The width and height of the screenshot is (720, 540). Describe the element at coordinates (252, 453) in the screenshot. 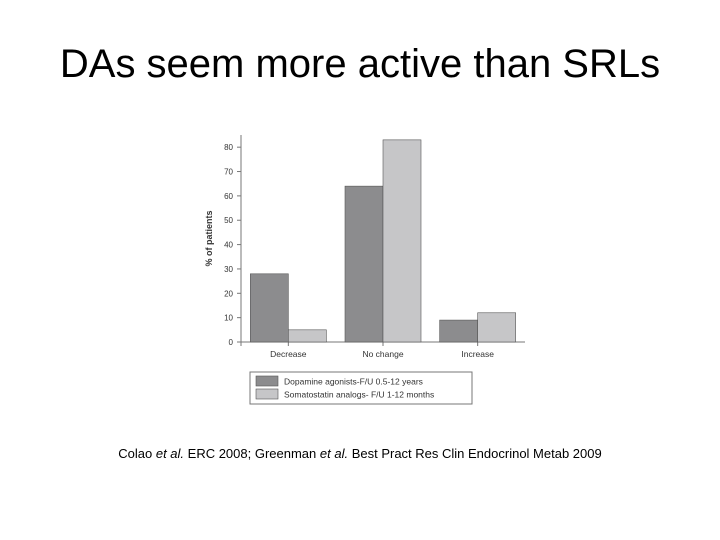

I see `citation-part-2: ERC 2008; Greenman` at that location.